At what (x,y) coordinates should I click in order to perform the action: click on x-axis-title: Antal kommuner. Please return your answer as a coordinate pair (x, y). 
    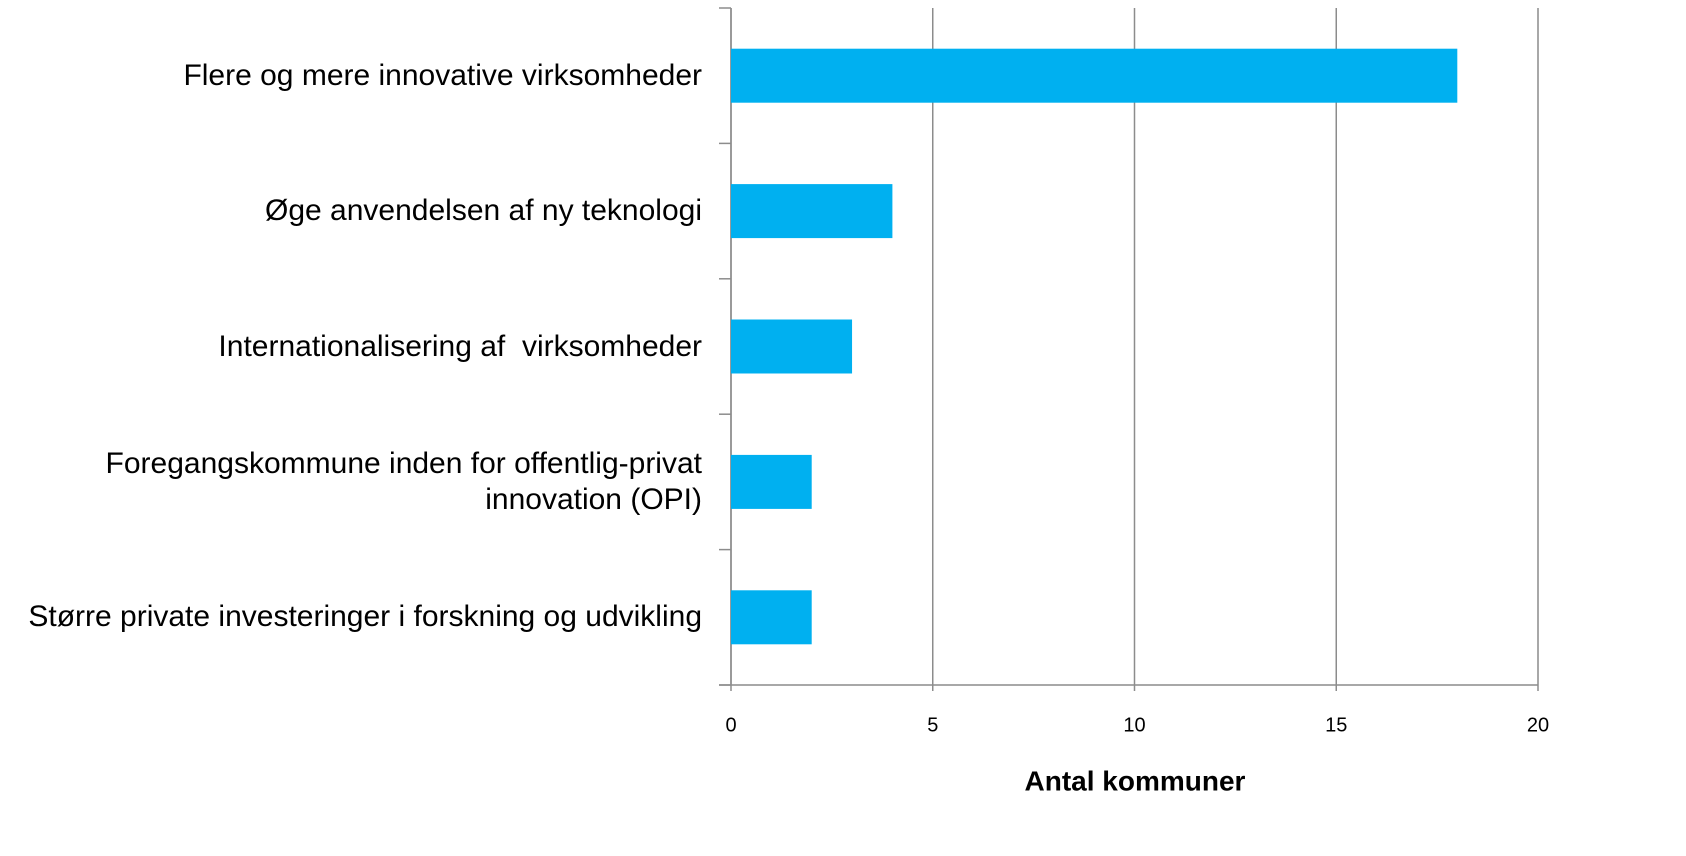
    Looking at the image, I should click on (1135, 780).